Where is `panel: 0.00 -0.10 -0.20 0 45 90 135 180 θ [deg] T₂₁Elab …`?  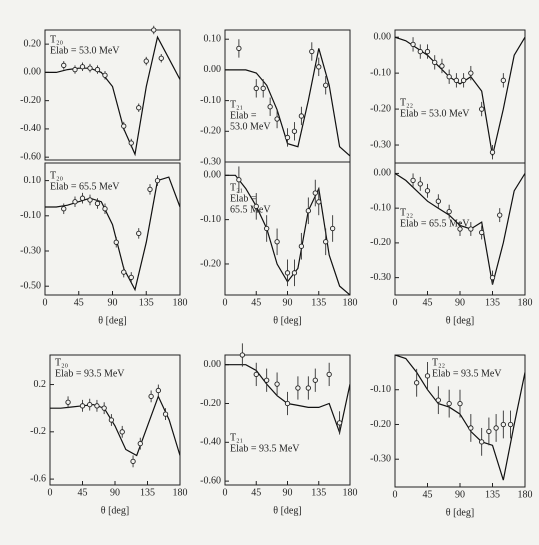
panel: 0.00 -0.10 -0.20 0 45 90 135 180 θ [deg] T₂₁Elab … is located at coordinates (279, 243).